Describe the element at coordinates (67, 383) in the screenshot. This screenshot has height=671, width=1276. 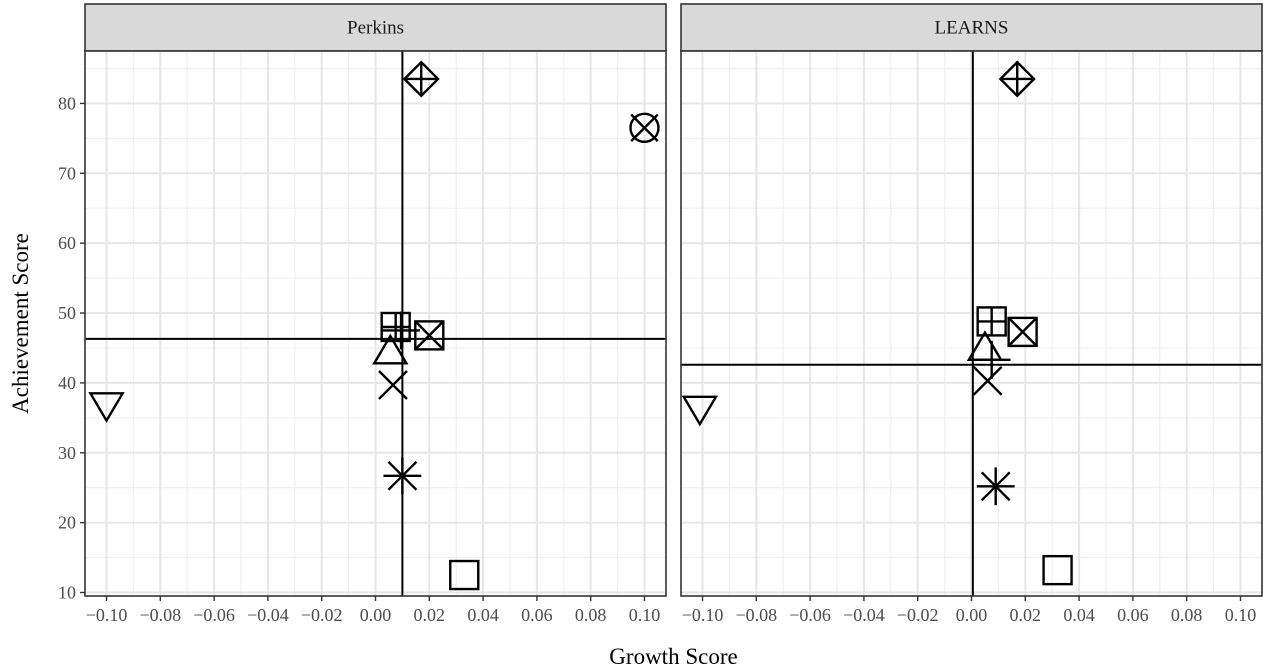
I see `y-tick-label: 40` at that location.